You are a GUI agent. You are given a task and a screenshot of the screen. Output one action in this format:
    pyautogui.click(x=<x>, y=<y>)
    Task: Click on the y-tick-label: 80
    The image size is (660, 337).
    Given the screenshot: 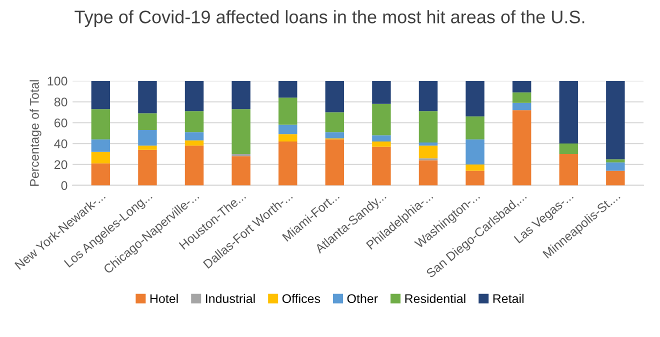 What is the action you would take?
    pyautogui.click(x=61, y=102)
    